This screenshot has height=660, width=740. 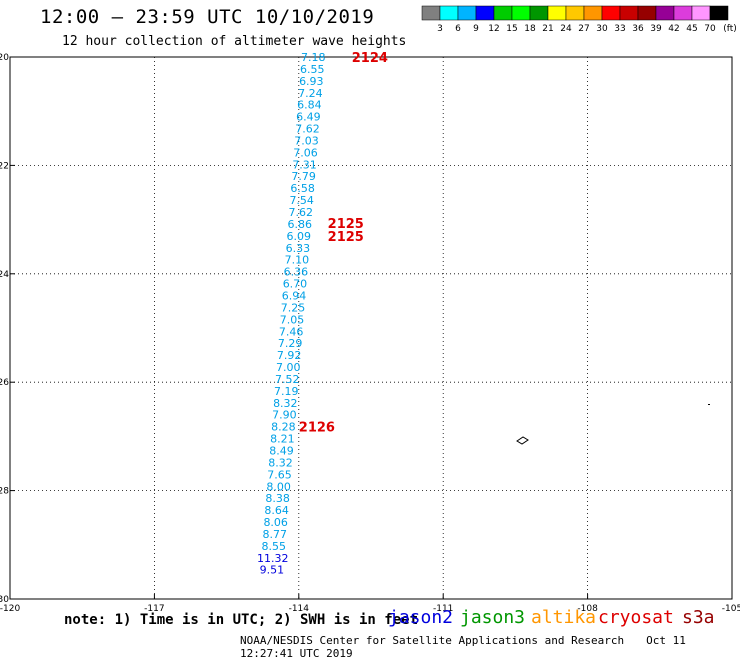 I want to click on pass-number-label: 2124, so click(x=370, y=58).